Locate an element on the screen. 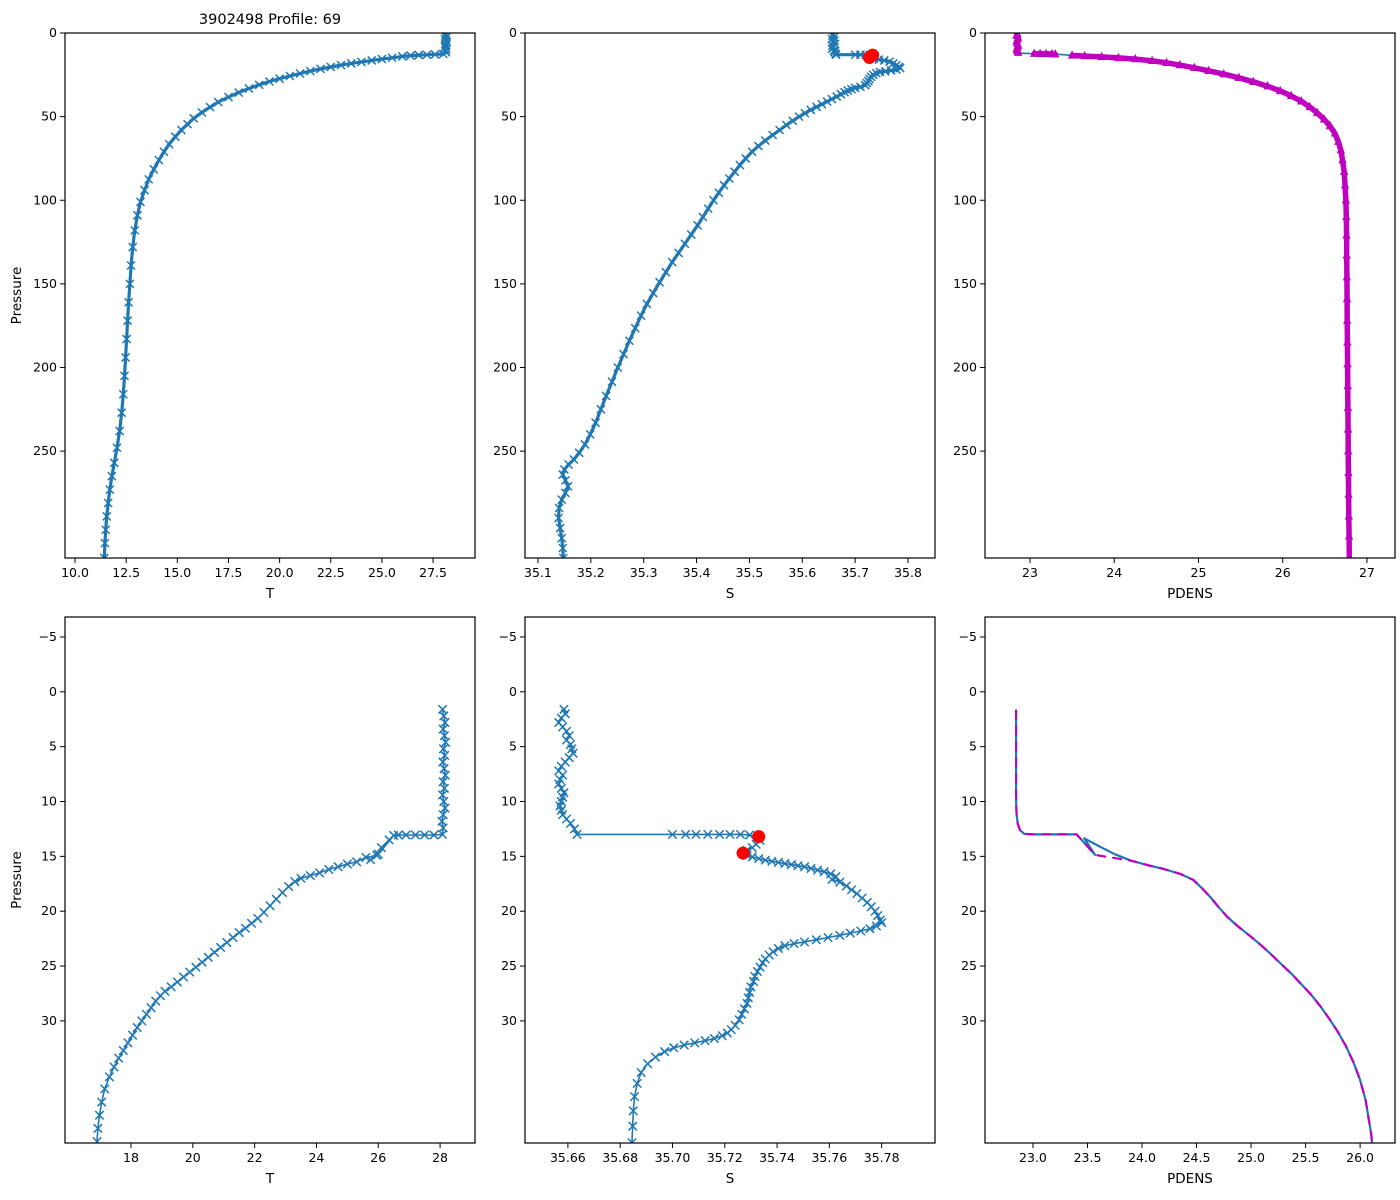  x-tick-label: 22 is located at coordinates (255, 1157).